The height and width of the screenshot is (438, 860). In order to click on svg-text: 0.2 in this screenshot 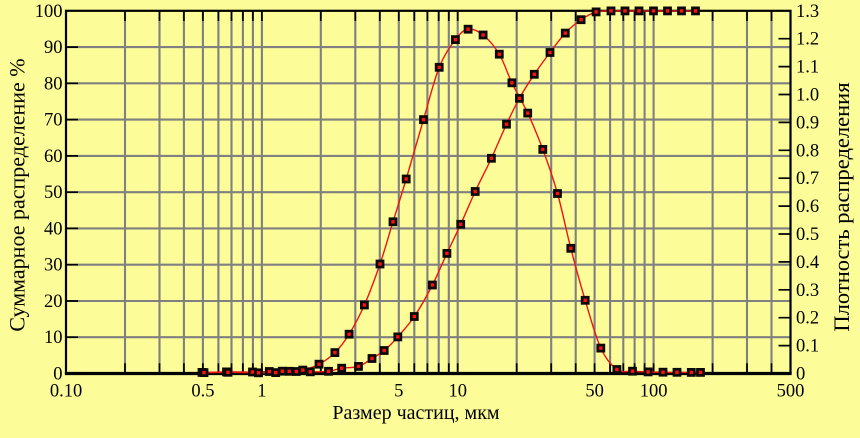, I will do `click(807, 319)`.